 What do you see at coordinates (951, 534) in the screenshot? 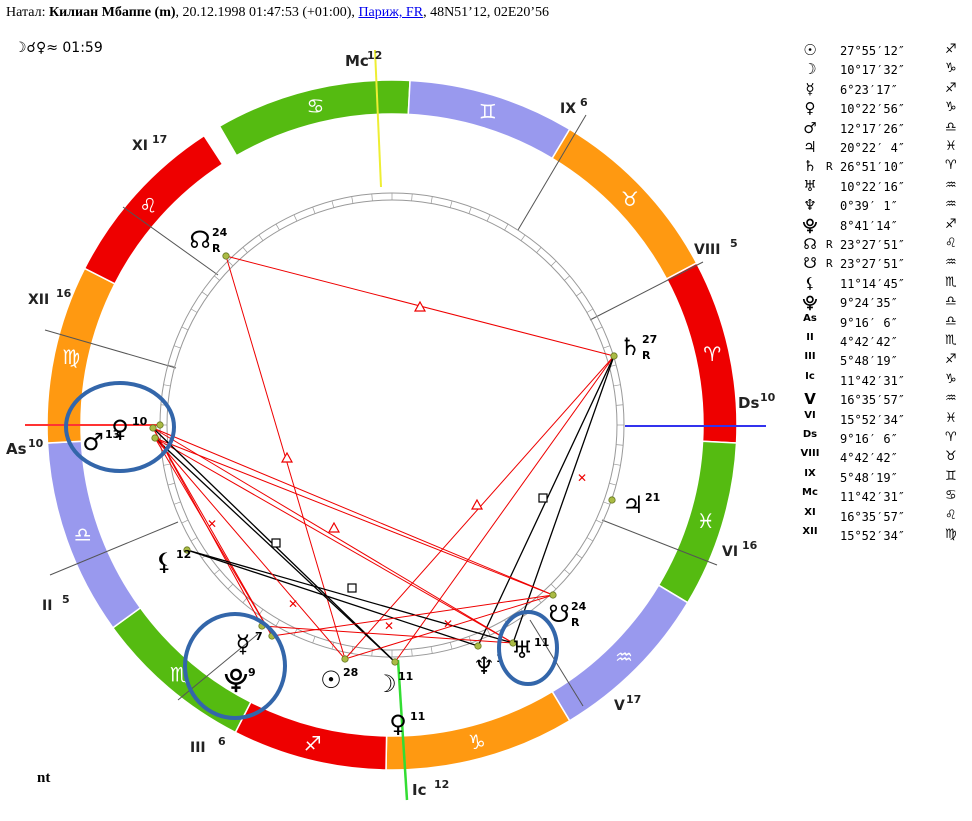
I see `position-sign: ♍` at bounding box center [951, 534].